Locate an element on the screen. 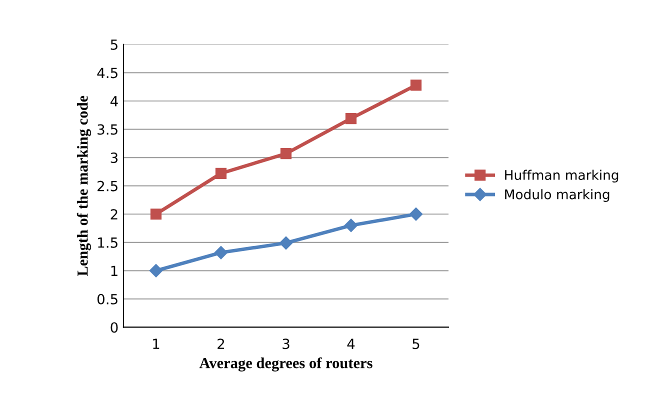 This screenshot has height=404, width=650. x-tick-label: 4 is located at coordinates (351, 343).